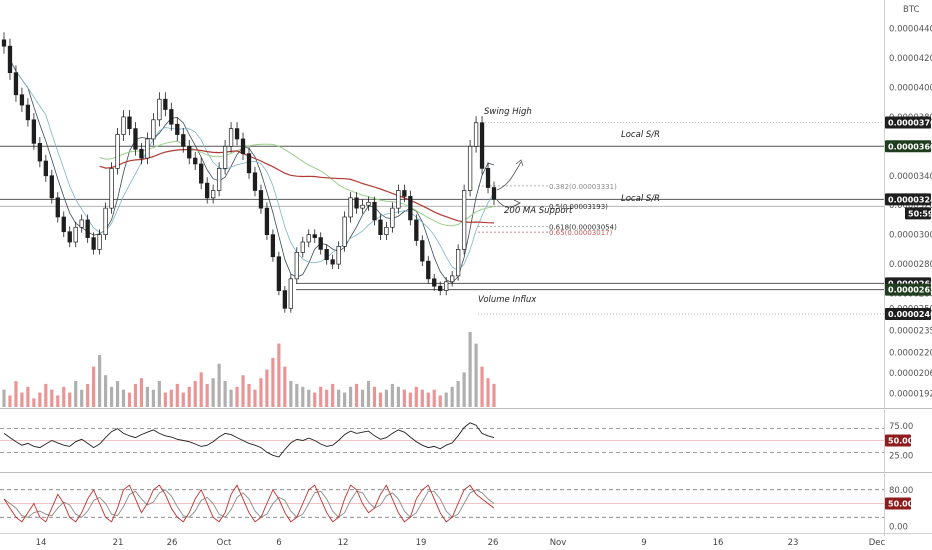 This screenshot has height=550, width=932. I want to click on price-tick-label: 0.00002350, so click(910, 331).